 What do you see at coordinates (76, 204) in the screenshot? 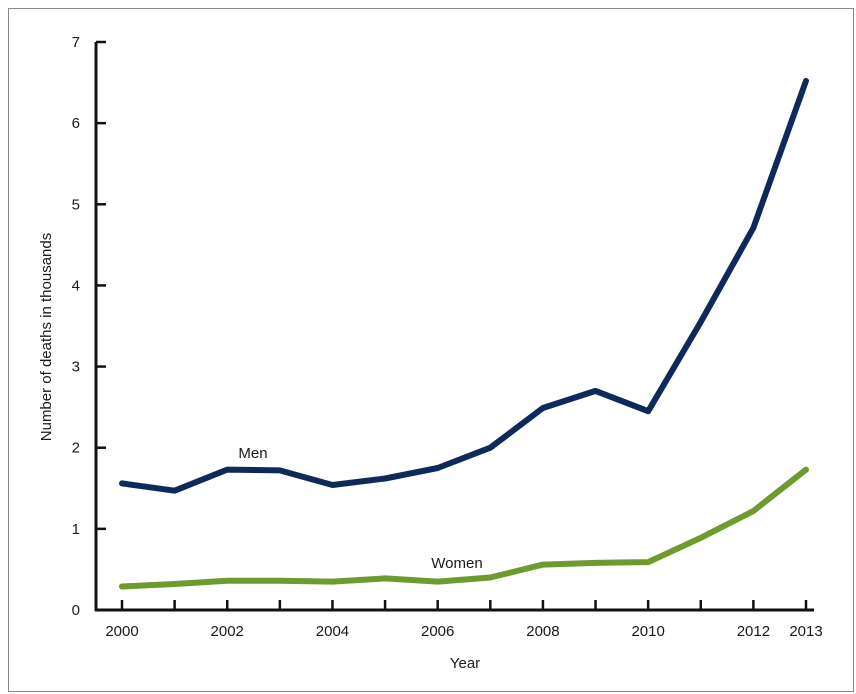
I see `y-tick-label: 5` at bounding box center [76, 204].